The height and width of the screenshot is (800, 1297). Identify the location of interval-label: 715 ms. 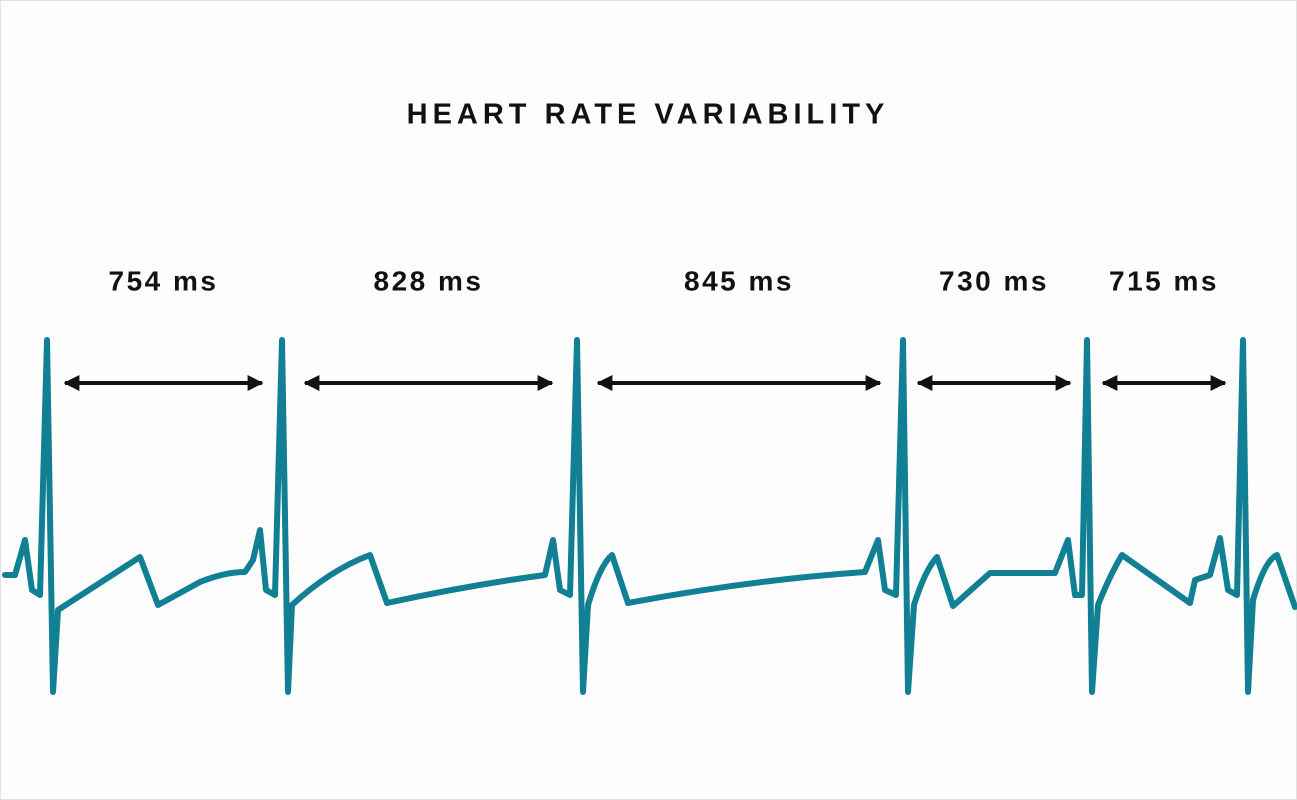
(1164, 280).